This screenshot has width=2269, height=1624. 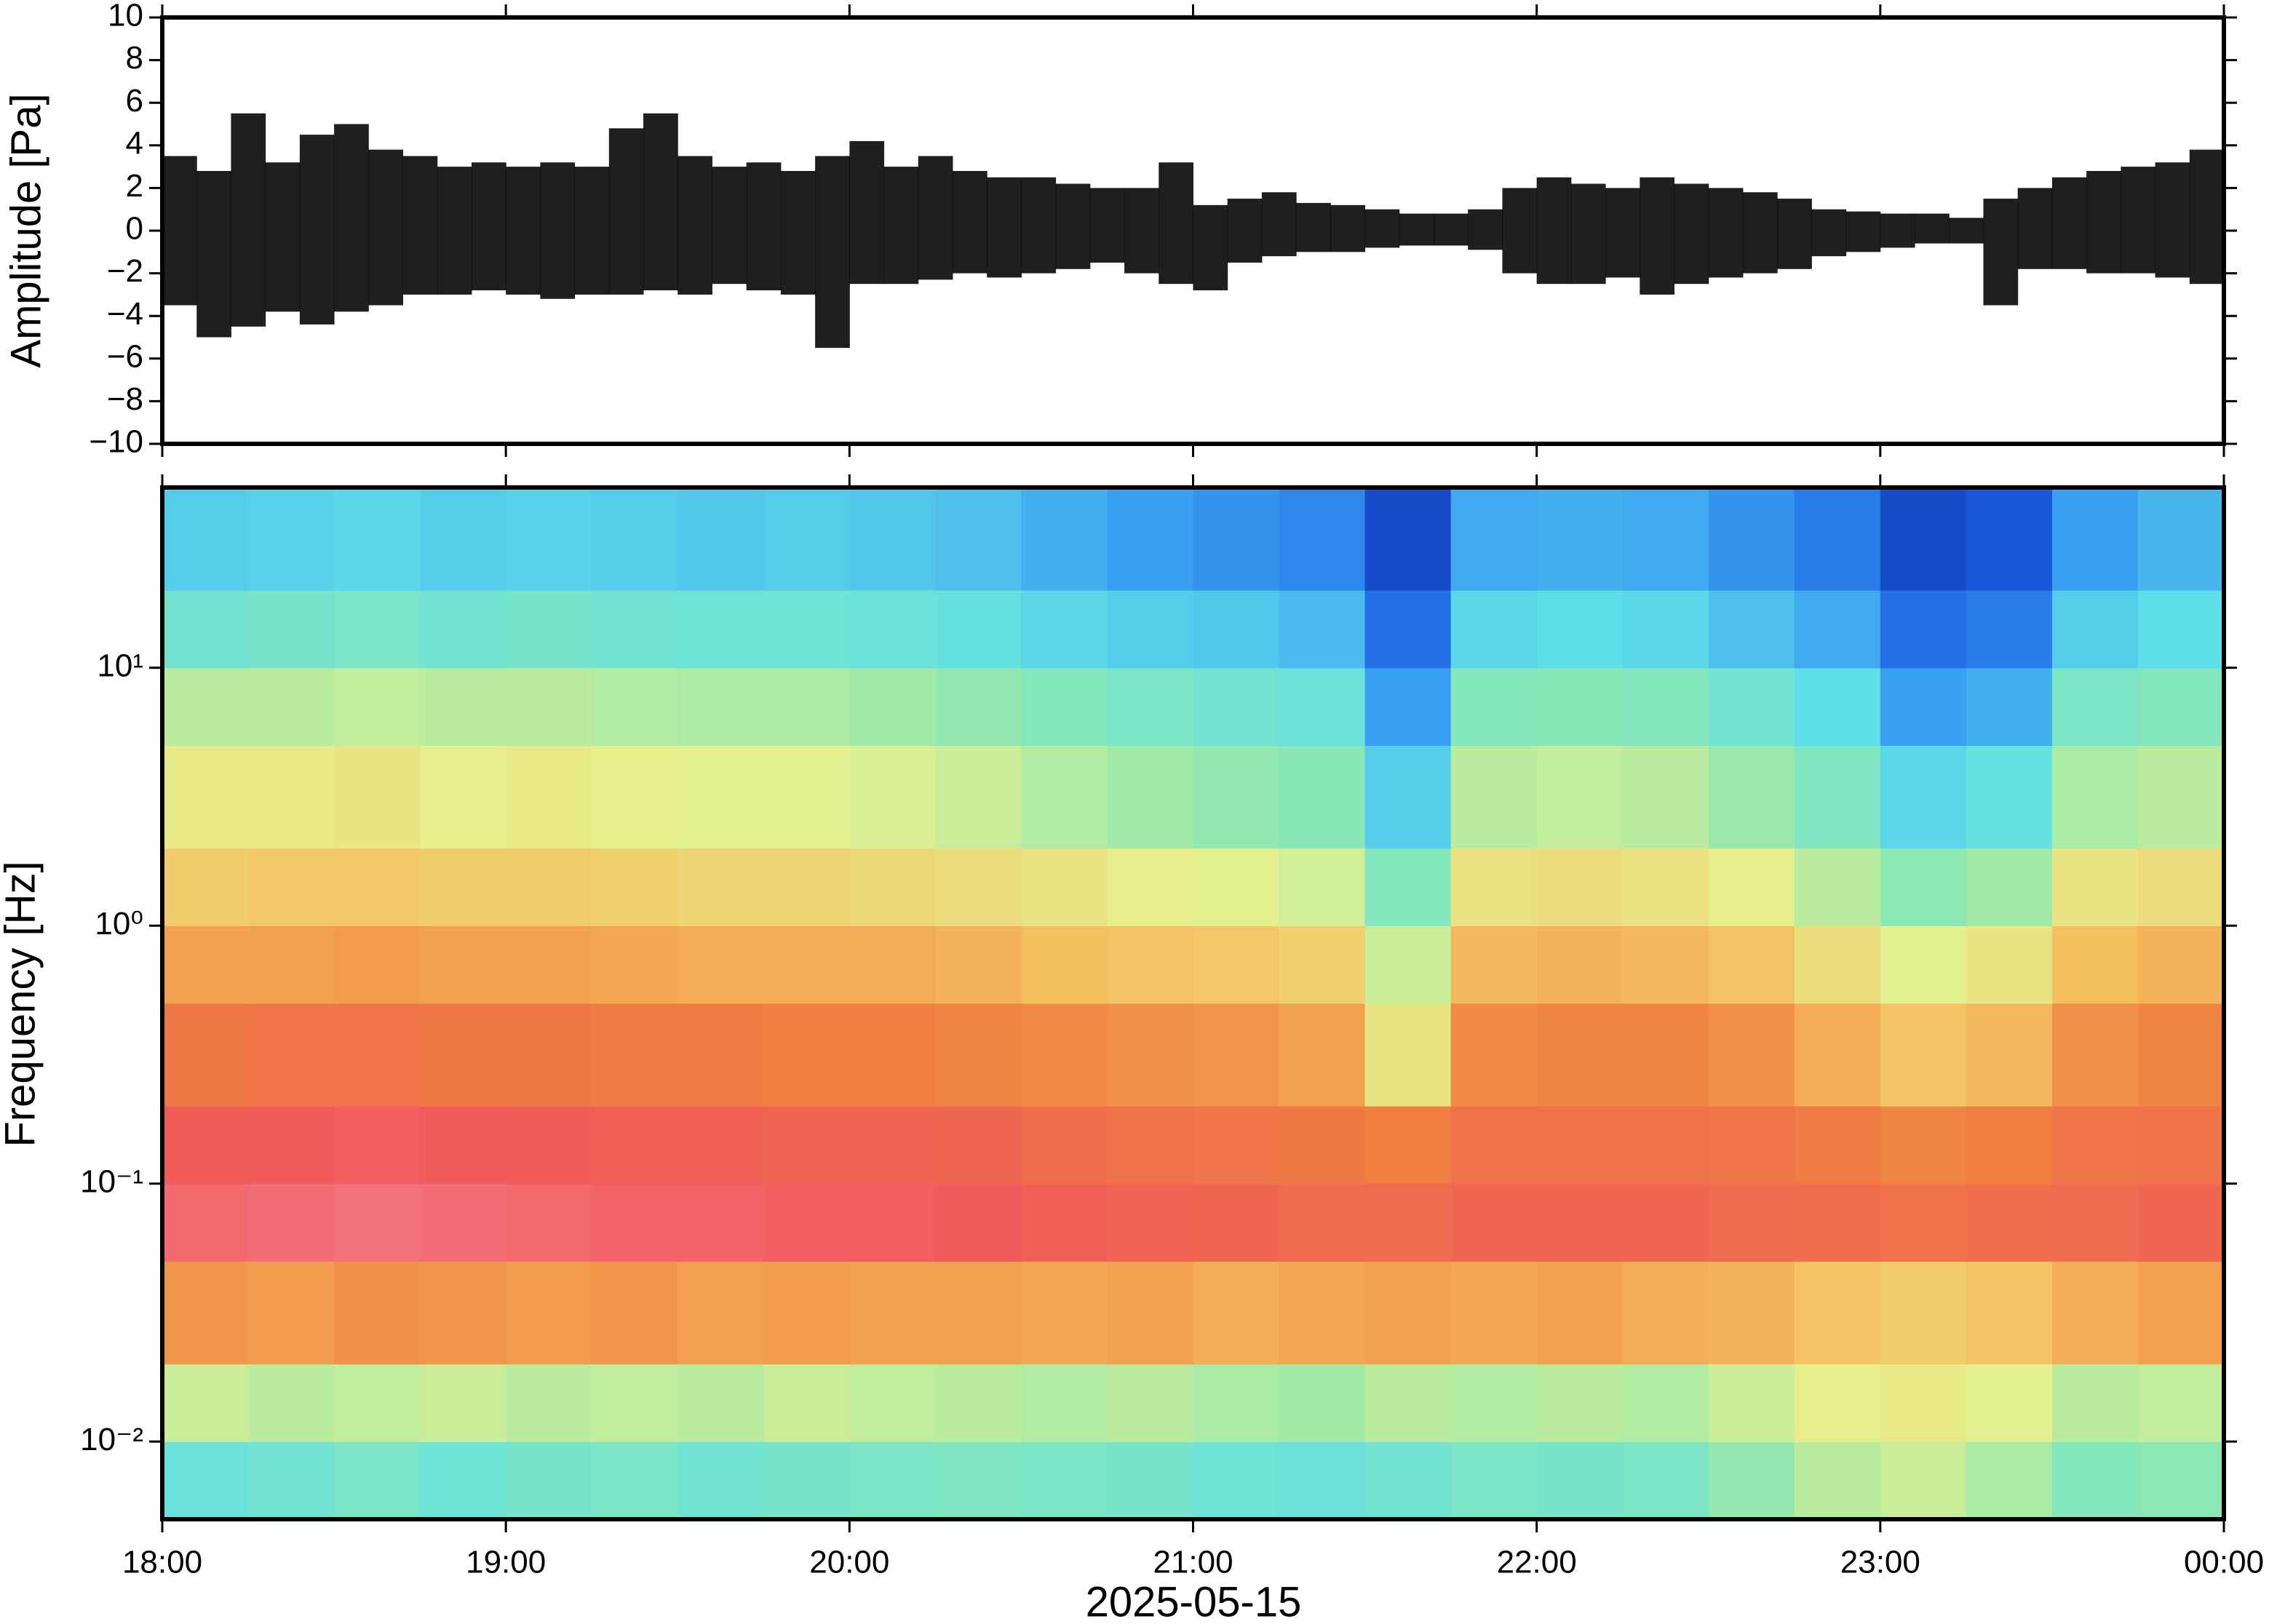 What do you see at coordinates (1880, 1562) in the screenshot?
I see `x-tick-label: 23:00` at bounding box center [1880, 1562].